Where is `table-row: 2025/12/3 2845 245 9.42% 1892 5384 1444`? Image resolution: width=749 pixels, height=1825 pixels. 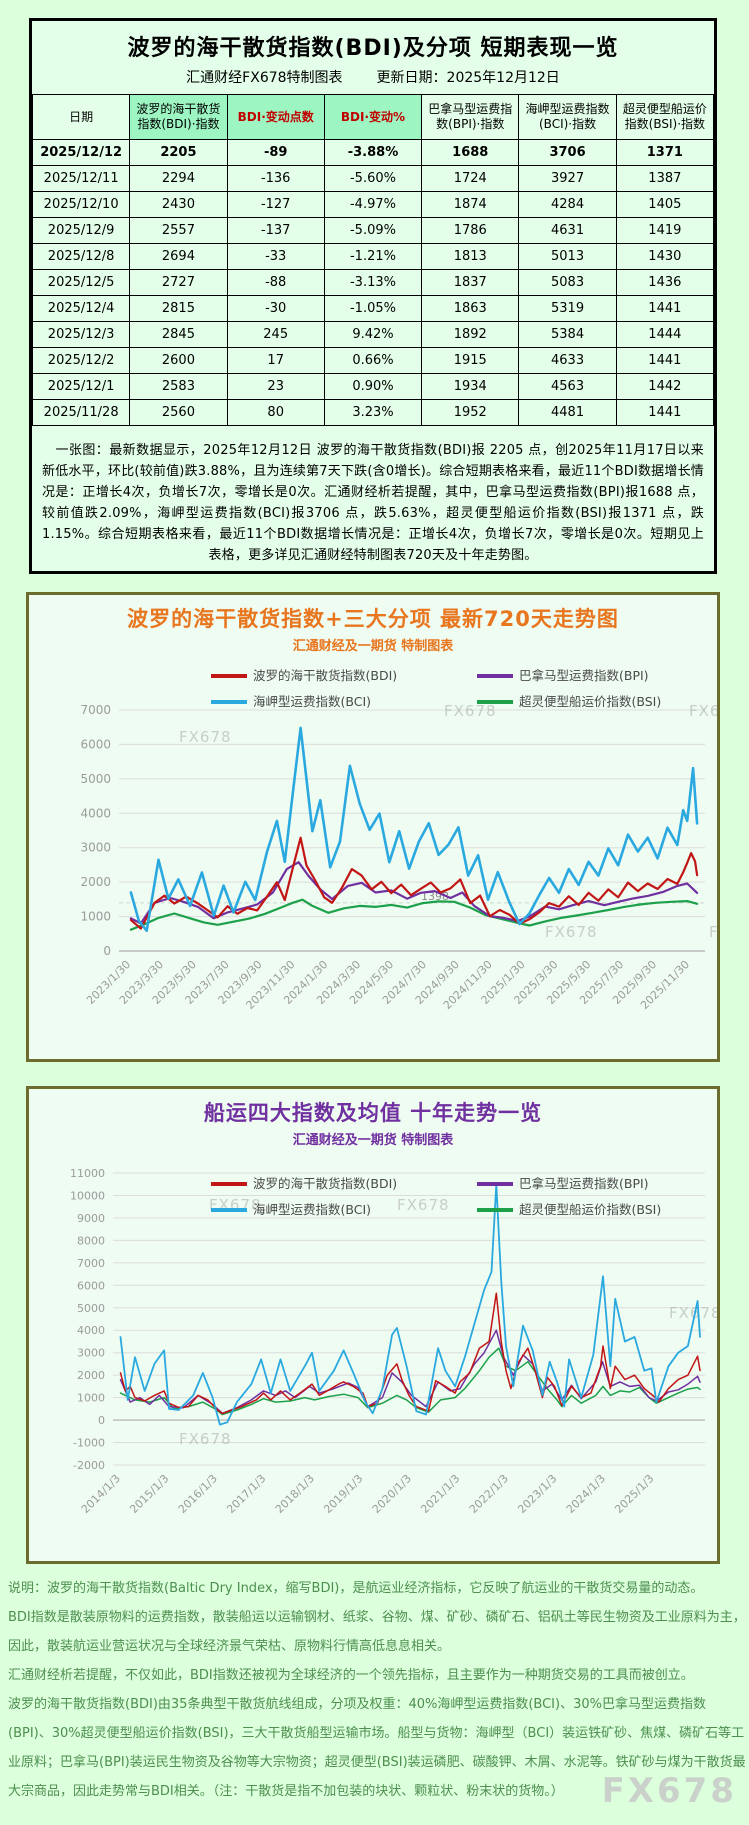 table-row: 2025/12/3 2845 245 9.42% 1892 5384 1444 is located at coordinates (373, 334).